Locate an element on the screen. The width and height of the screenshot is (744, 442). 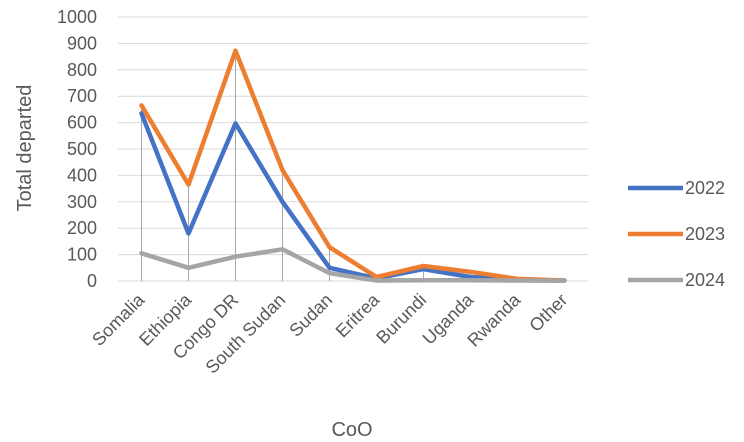
x-axis-title: CoO is located at coordinates (351, 430).